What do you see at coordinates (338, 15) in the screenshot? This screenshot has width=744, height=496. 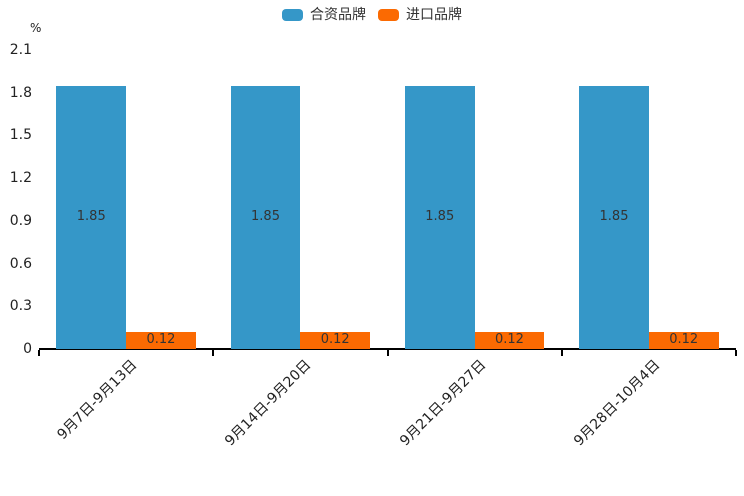 I see `legend-item-label: 合资品牌` at bounding box center [338, 15].